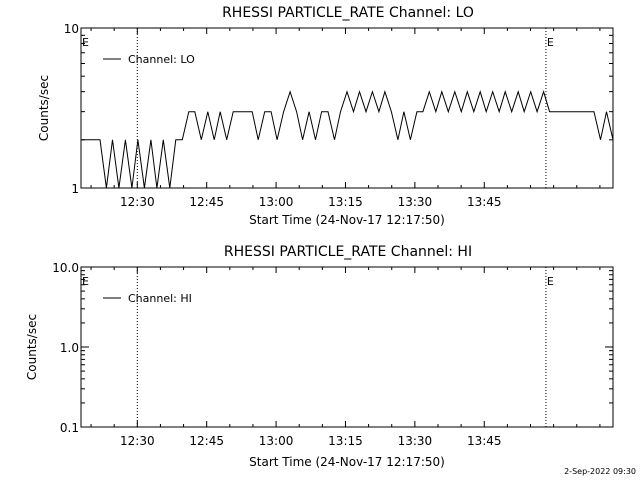  Describe the element at coordinates (160, 298) in the screenshot. I see `panel-hi-legend-label: Channel: HI` at that location.